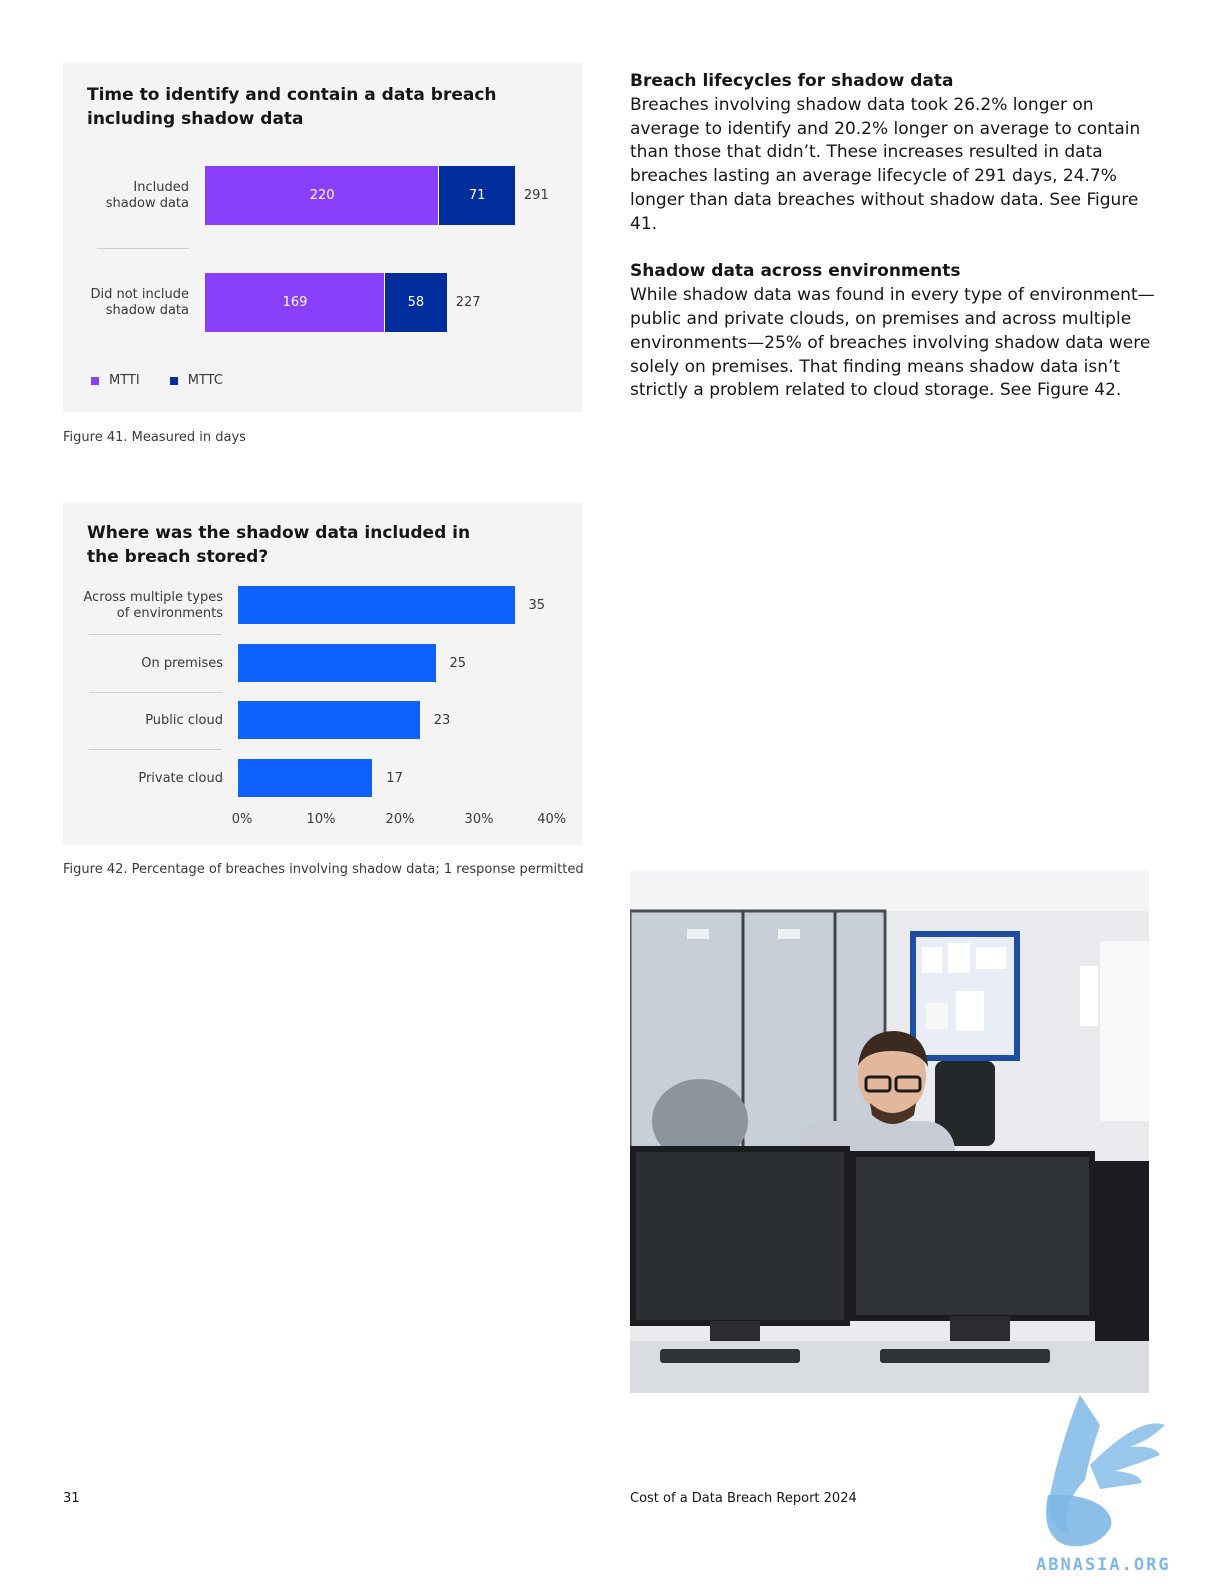  What do you see at coordinates (536, 195) in the screenshot?
I see `total-value-included-shadow-data: 291` at bounding box center [536, 195].